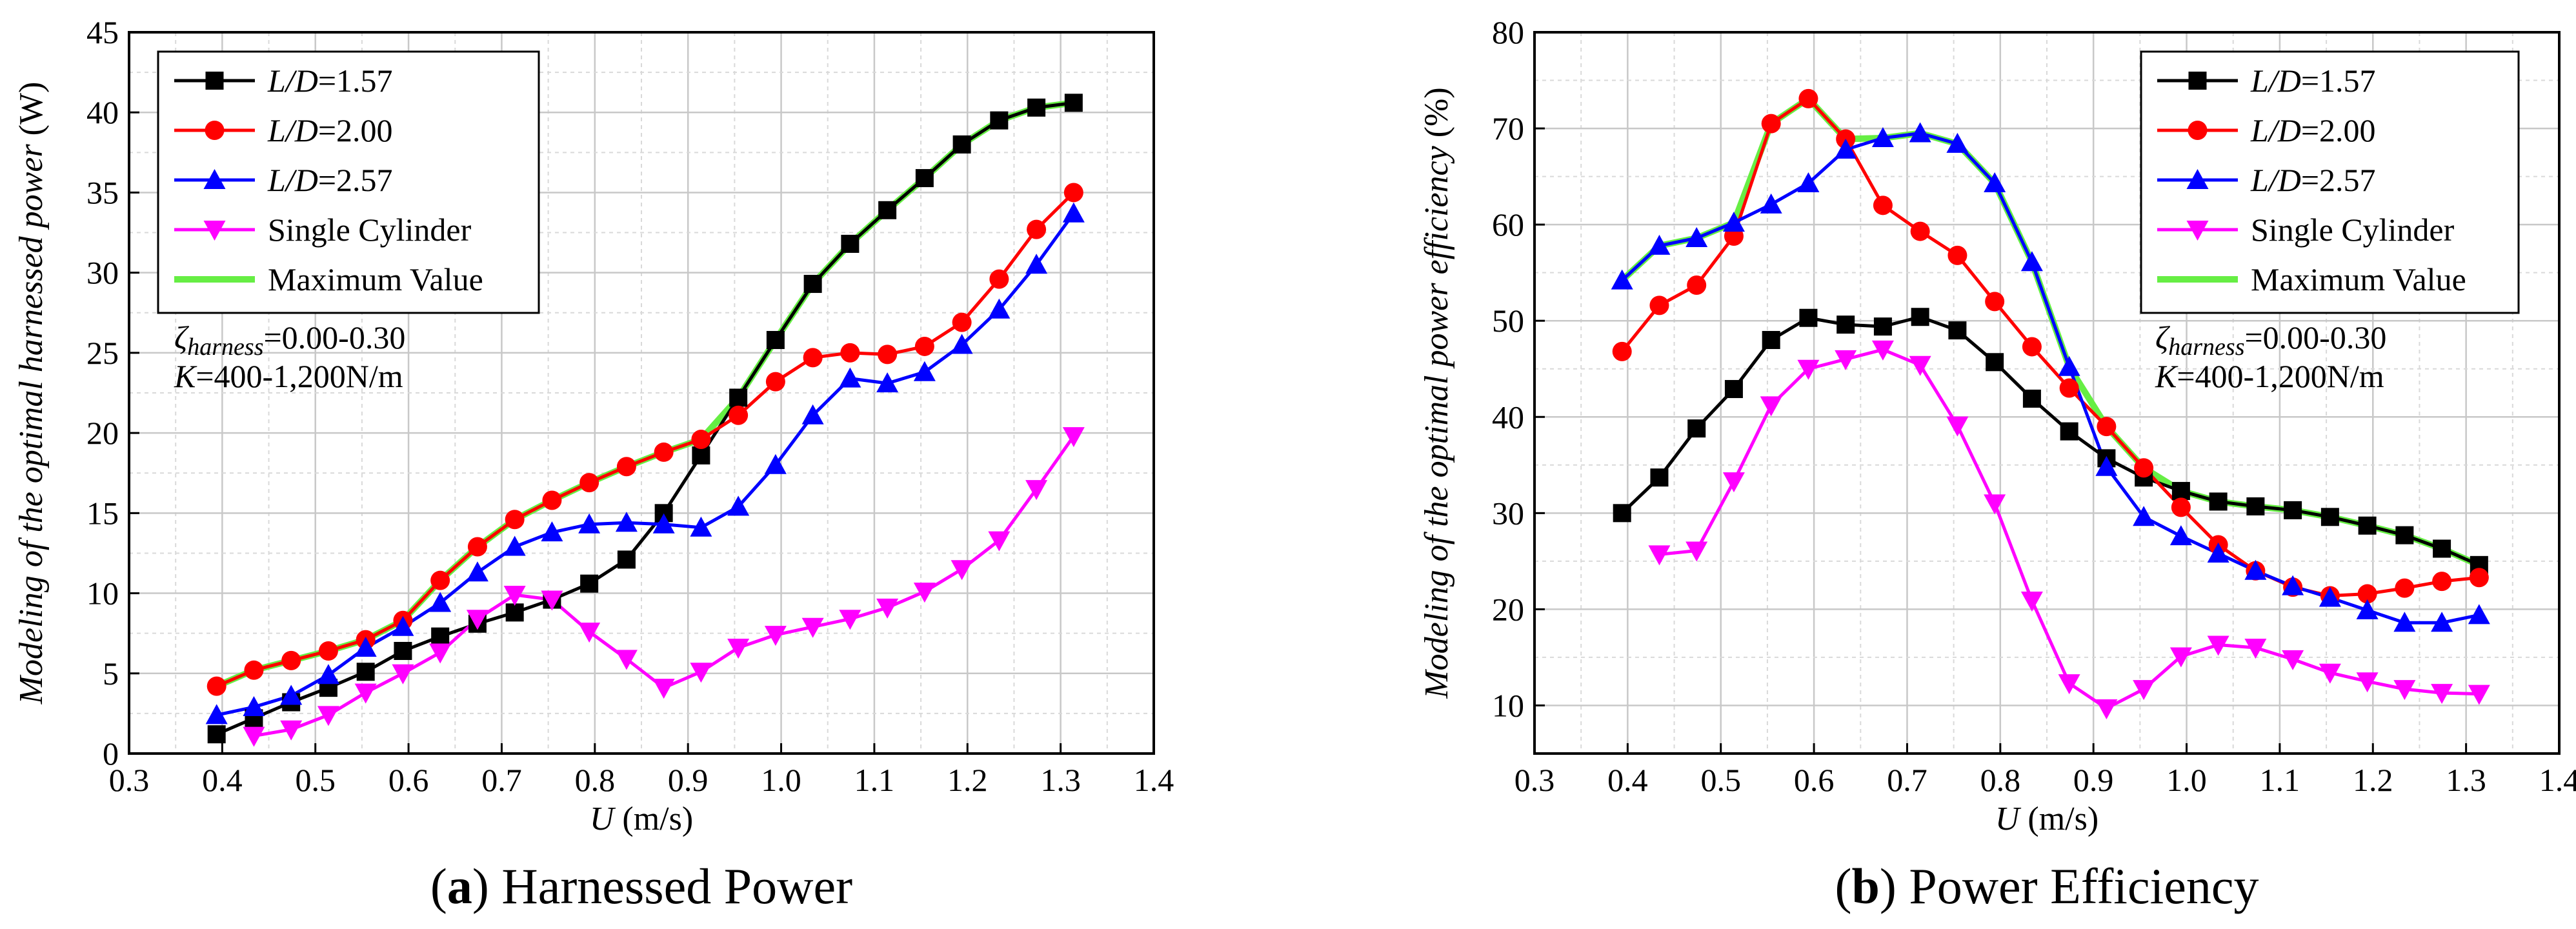 The height and width of the screenshot is (929, 2576). I want to click on panel-a-x-axis-label: U (m/s), so click(641, 819).